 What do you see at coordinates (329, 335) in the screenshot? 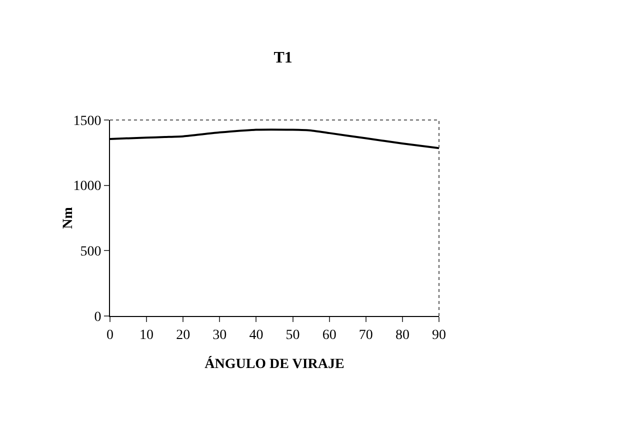
I see `x-tick-label: 60` at bounding box center [329, 335].